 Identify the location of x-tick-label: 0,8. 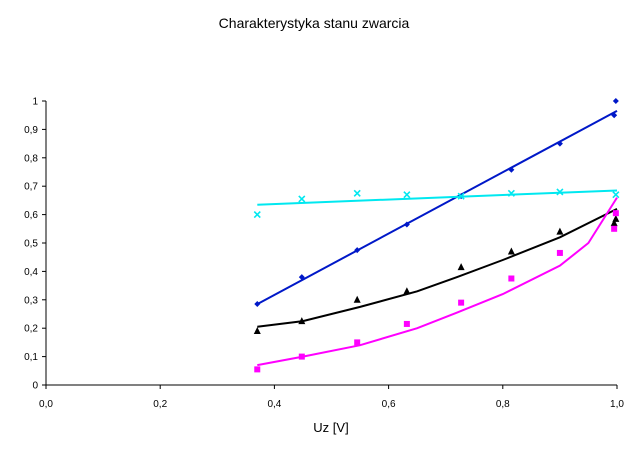
(503, 404).